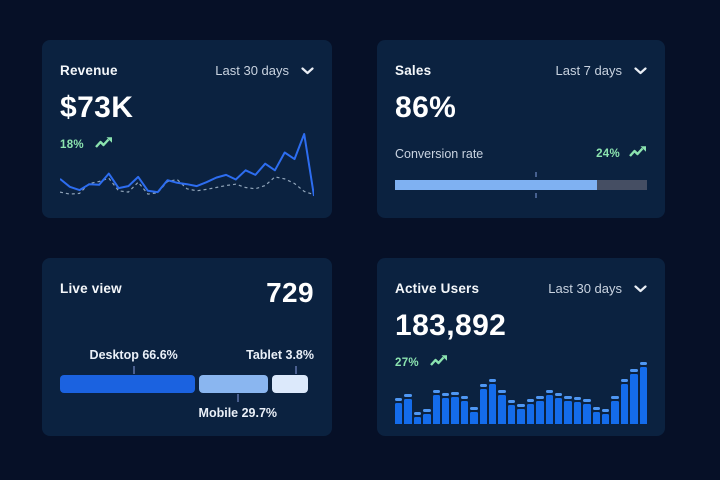 The width and height of the screenshot is (720, 480). I want to click on progress-fill, so click(496, 185).